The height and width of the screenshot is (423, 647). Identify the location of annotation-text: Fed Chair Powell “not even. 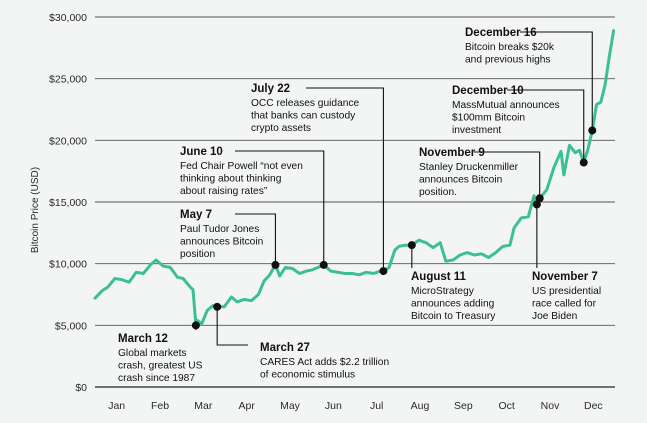
(241, 166).